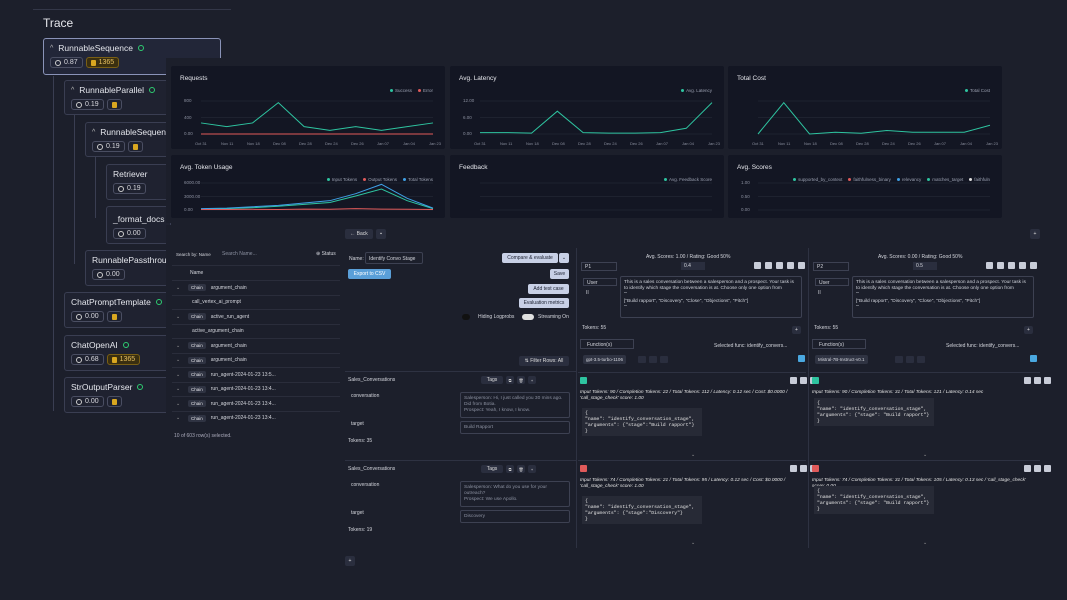 Image resolution: width=1067 pixels, height=600 pixels. Describe the element at coordinates (359, 234) in the screenshot. I see `back-button: ← Back` at that location.